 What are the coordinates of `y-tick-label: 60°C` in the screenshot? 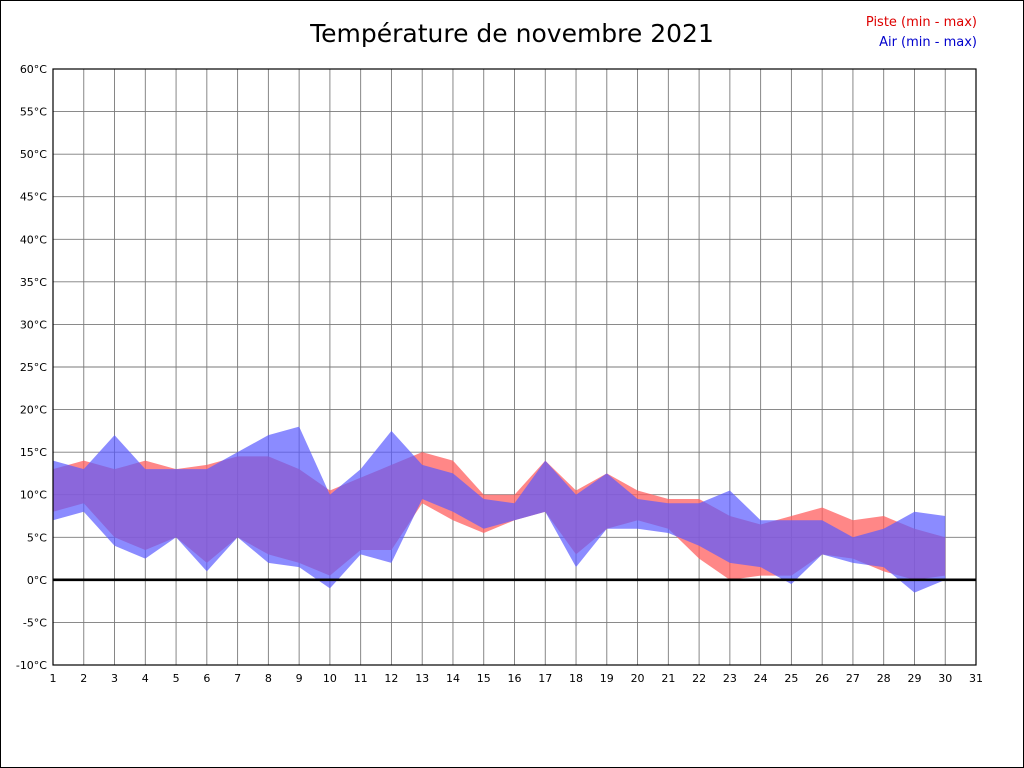 It's located at (33, 69).